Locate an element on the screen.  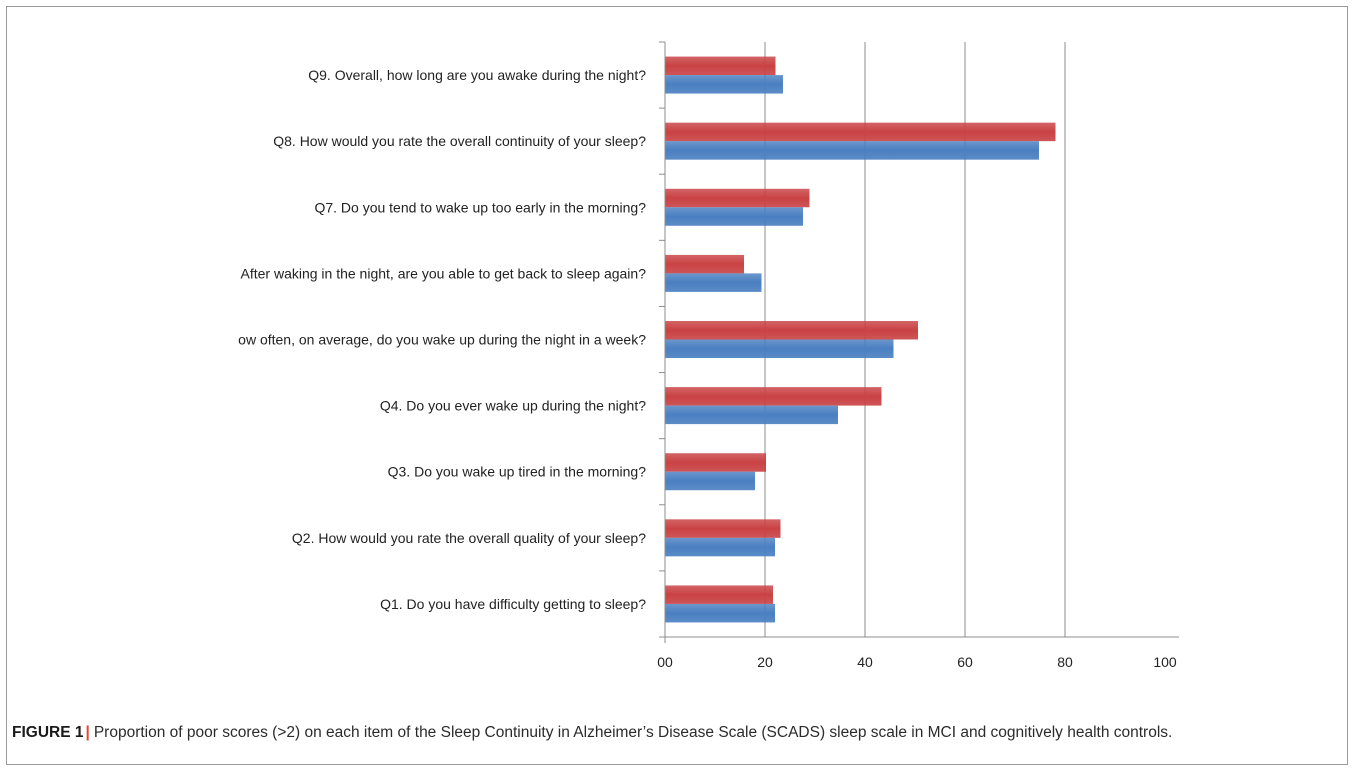
x-tick-label: 00 is located at coordinates (665, 662).